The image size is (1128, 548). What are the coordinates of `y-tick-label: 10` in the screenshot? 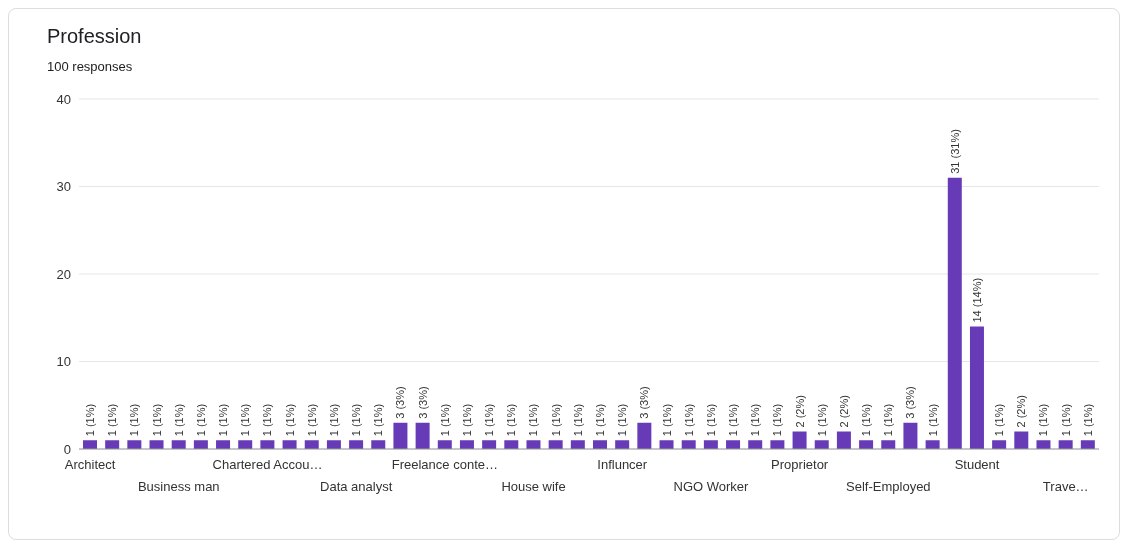 It's located at (63, 362).